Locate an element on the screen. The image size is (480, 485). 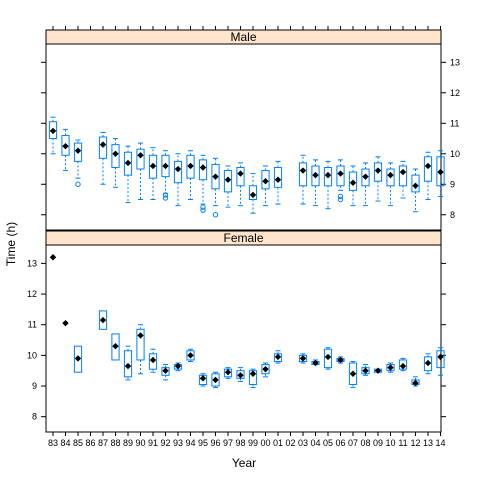
x-tick-label: 06 is located at coordinates (340, 443).